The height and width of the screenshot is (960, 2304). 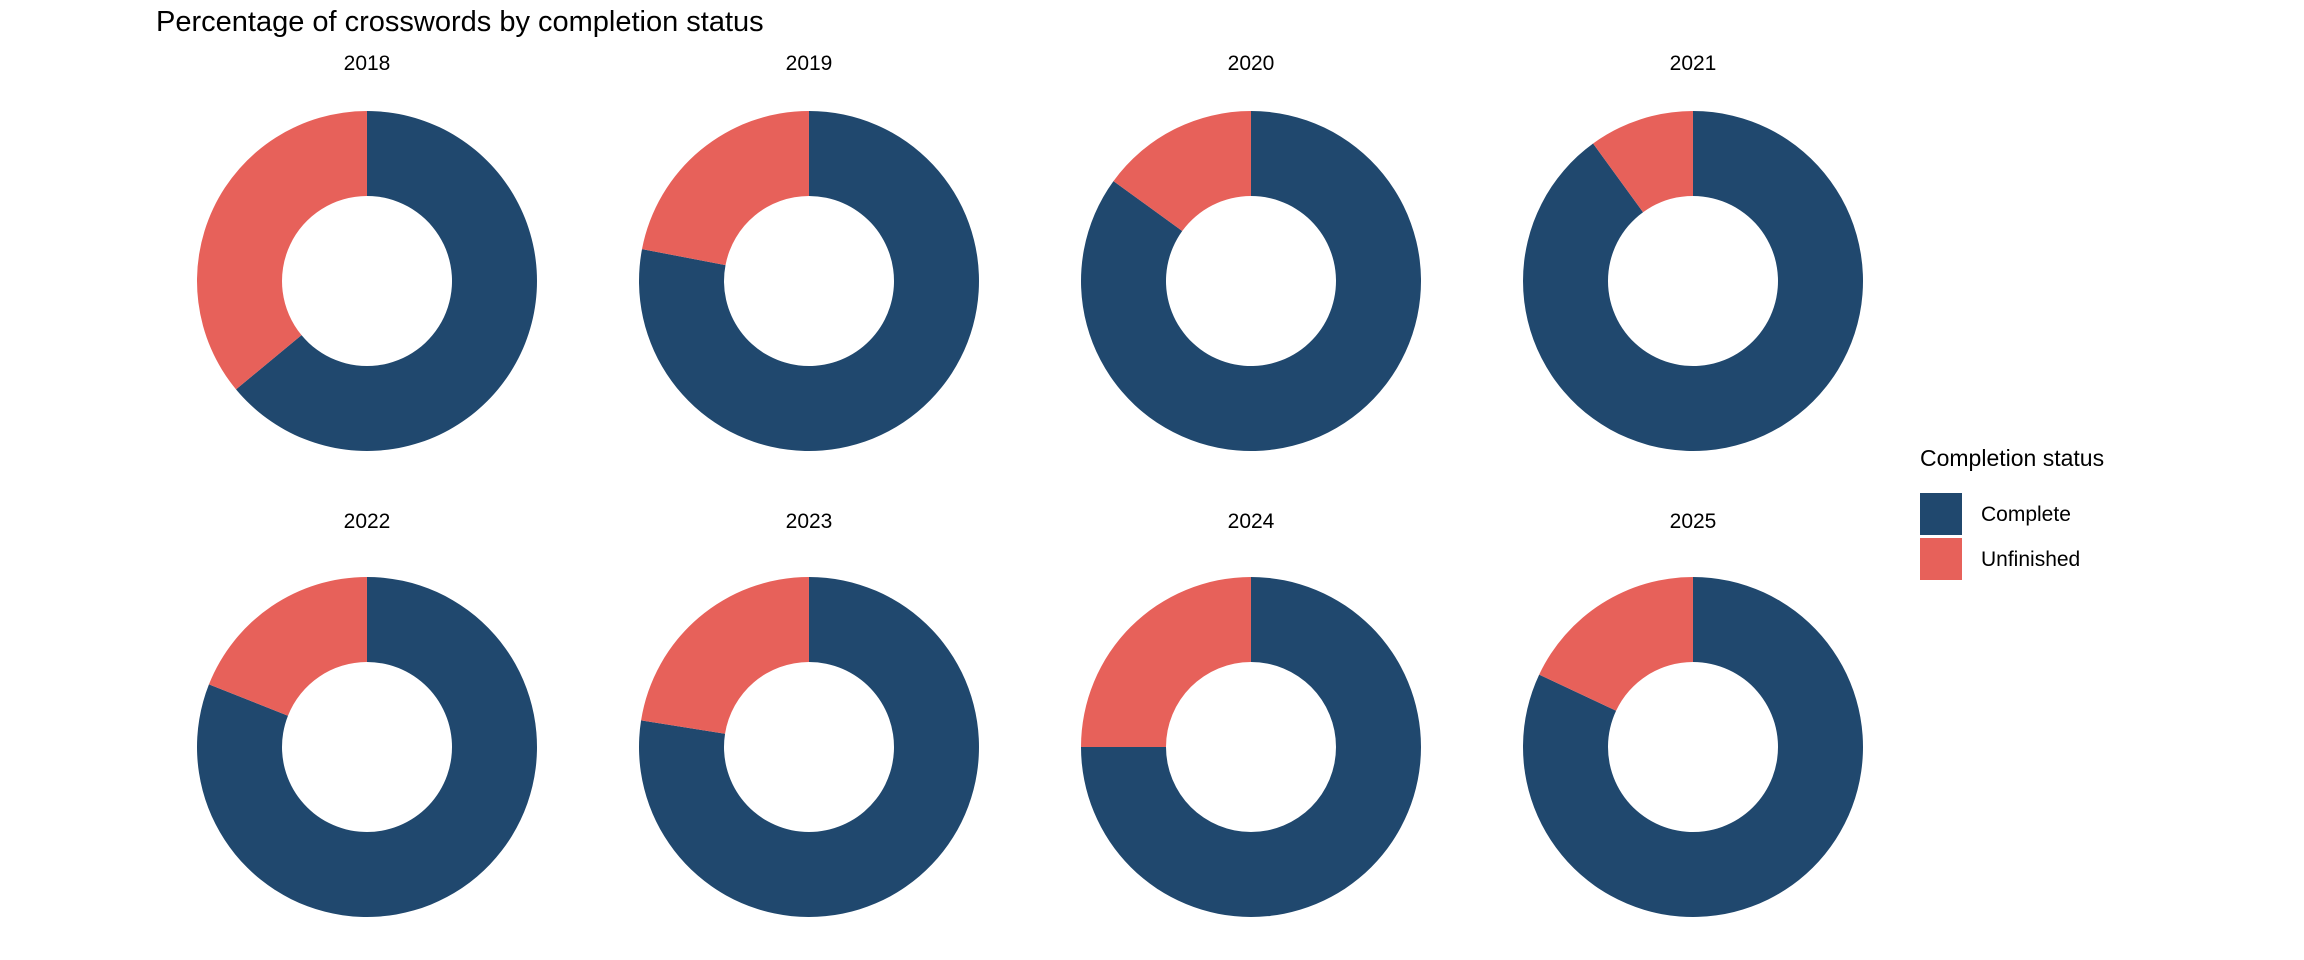 What do you see at coordinates (725, 655) in the screenshot?
I see `donut-slice-unfinished-2023` at bounding box center [725, 655].